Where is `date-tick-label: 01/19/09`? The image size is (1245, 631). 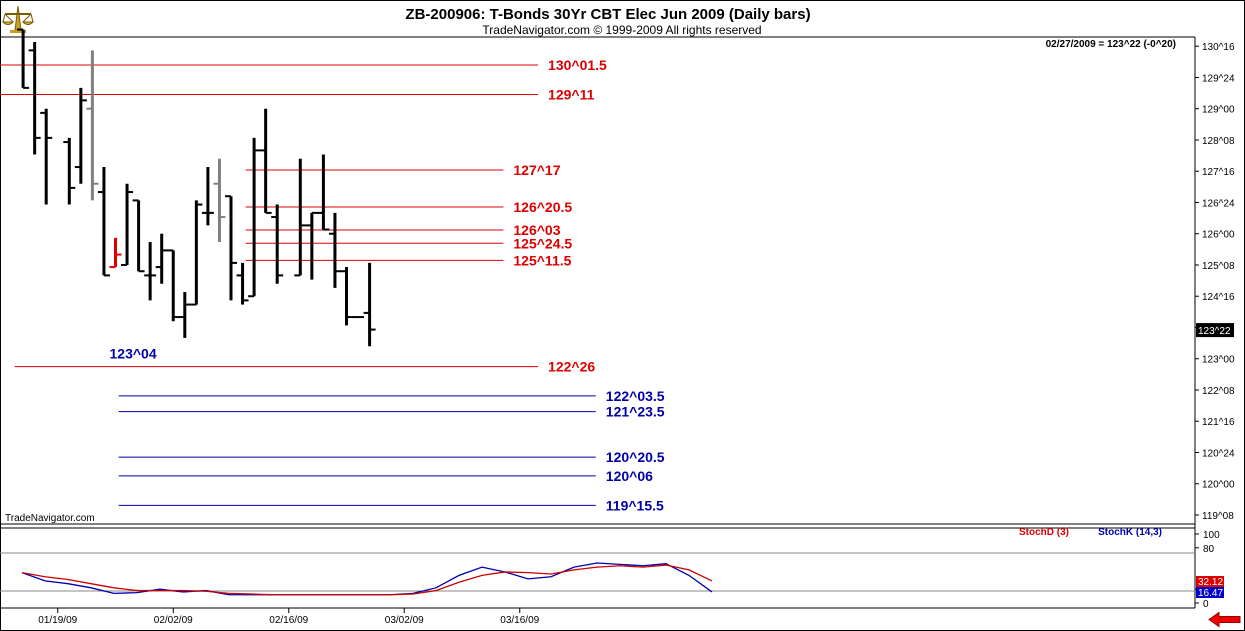
date-tick-label: 01/19/09 is located at coordinates (57, 620).